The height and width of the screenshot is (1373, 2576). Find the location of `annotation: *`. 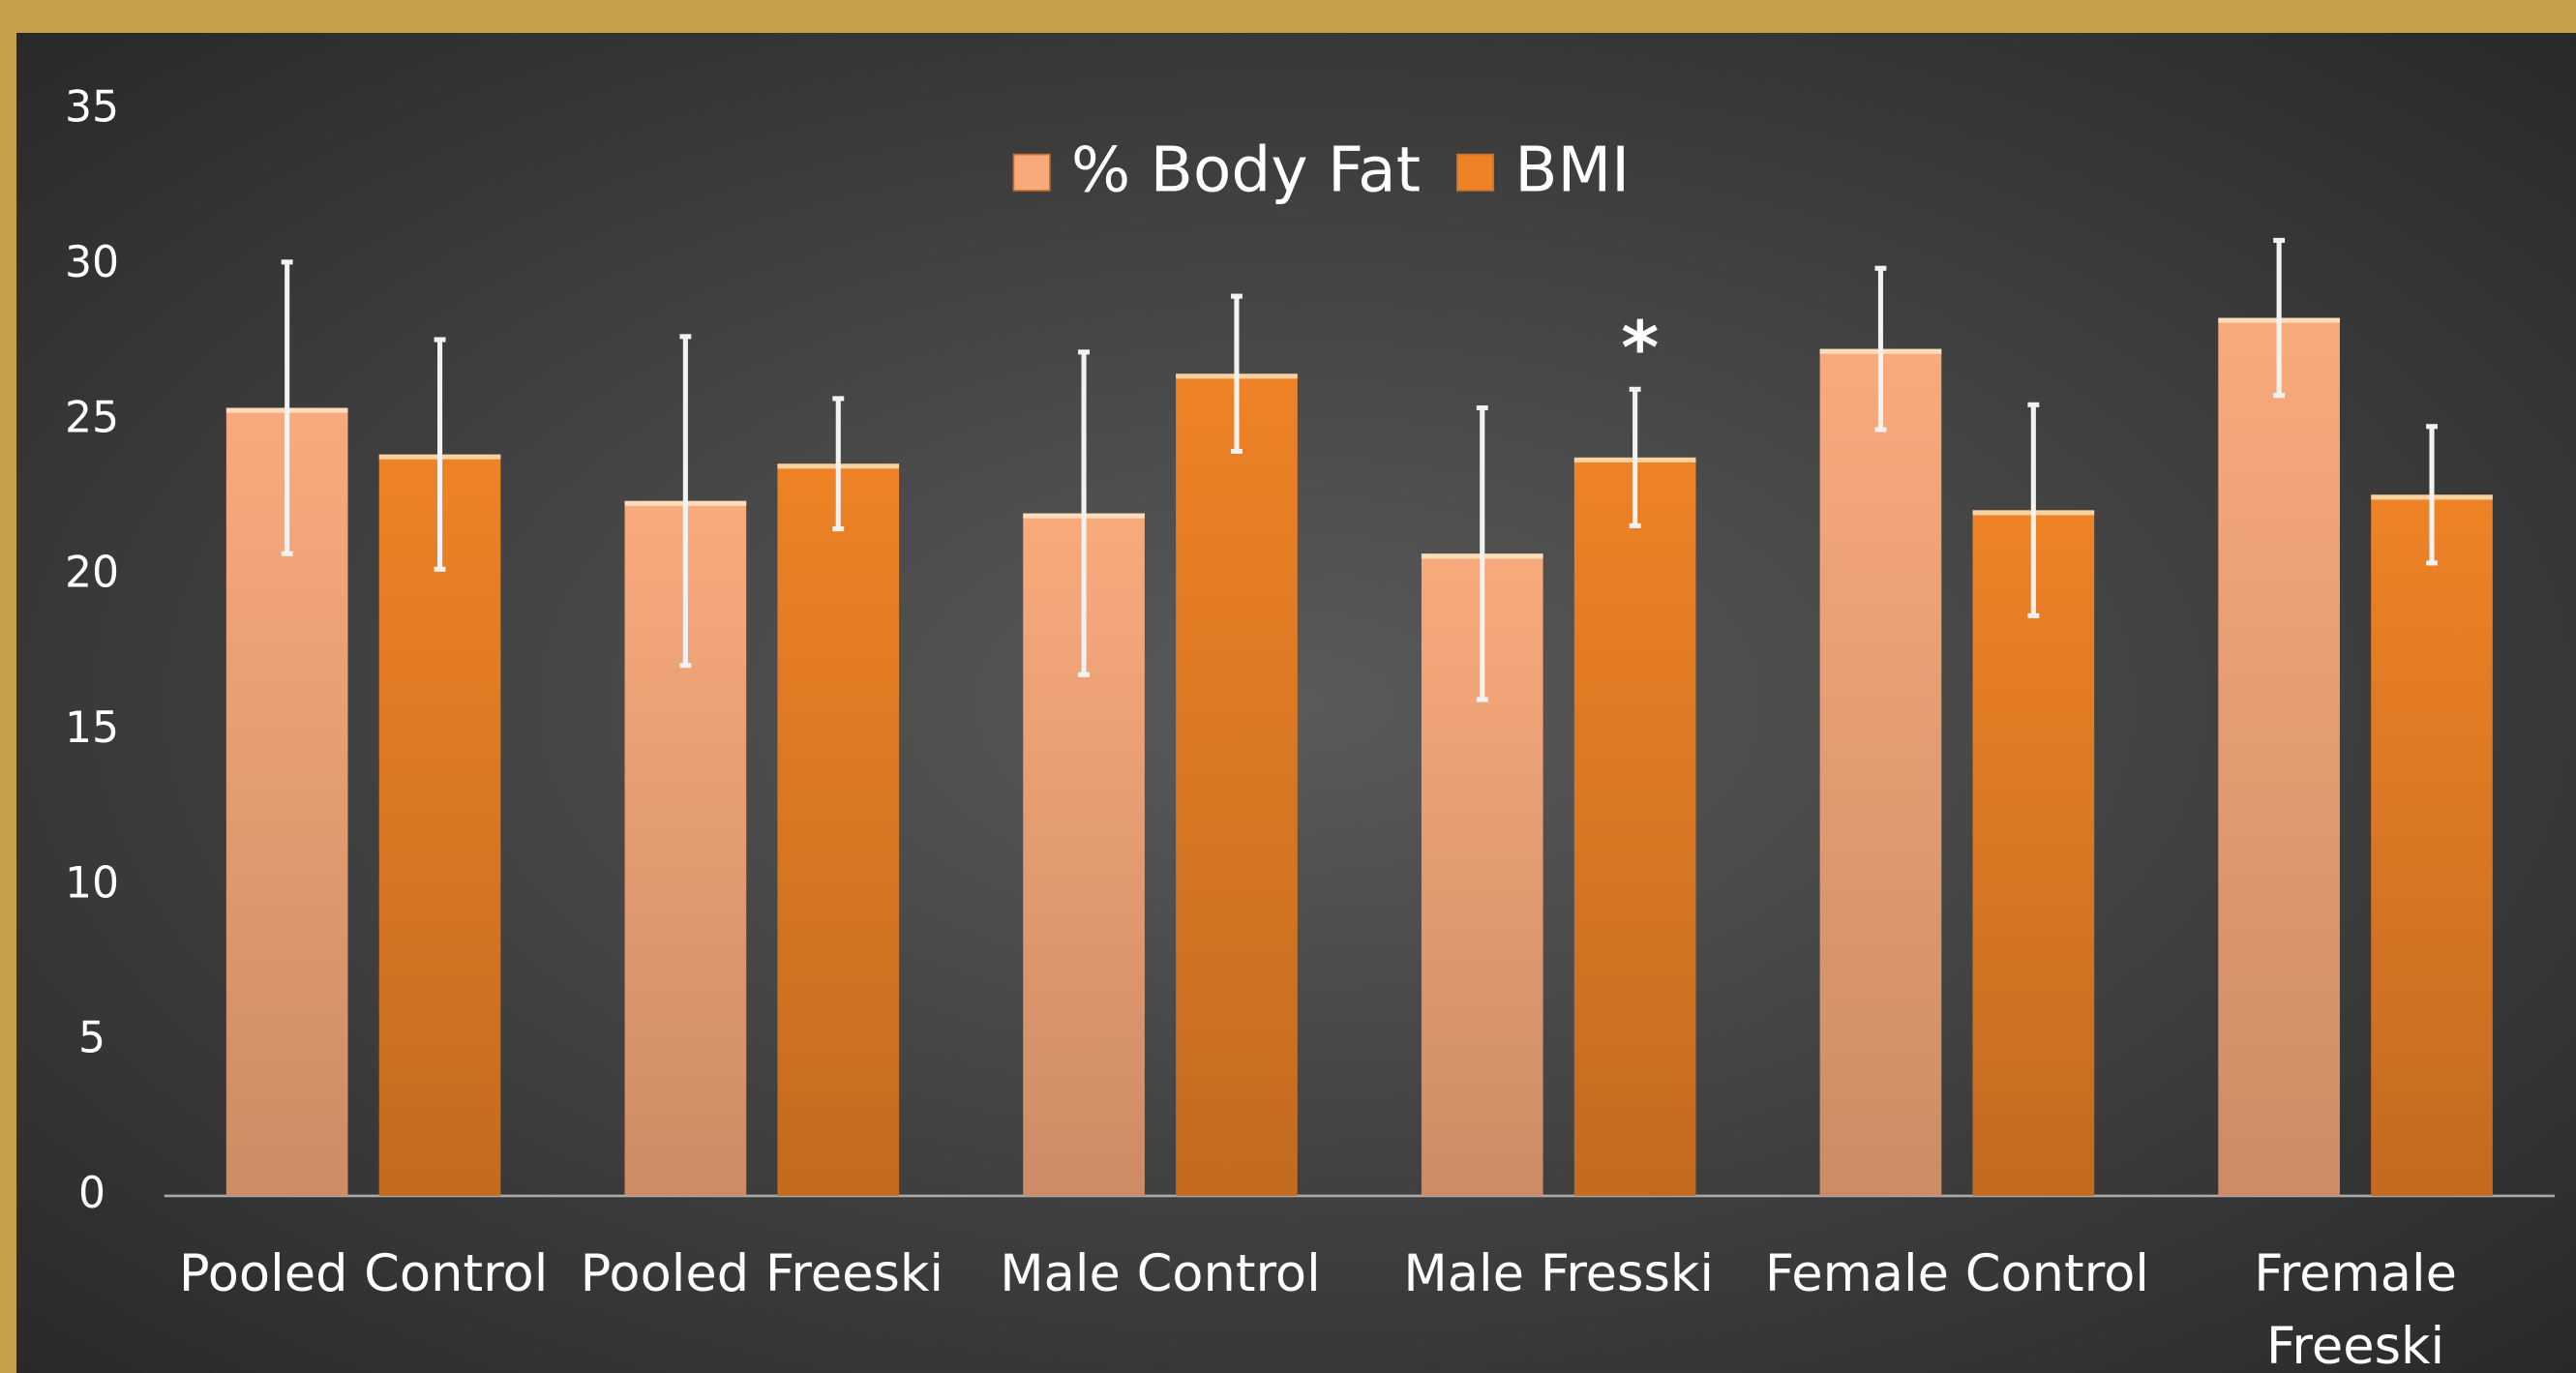

annotation: * is located at coordinates (1640, 348).